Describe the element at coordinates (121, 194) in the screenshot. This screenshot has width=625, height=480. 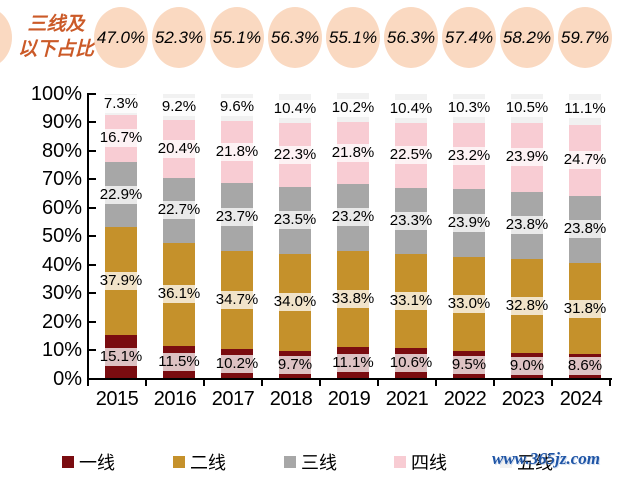
I see `data-label-tier-3: 22.9%` at that location.